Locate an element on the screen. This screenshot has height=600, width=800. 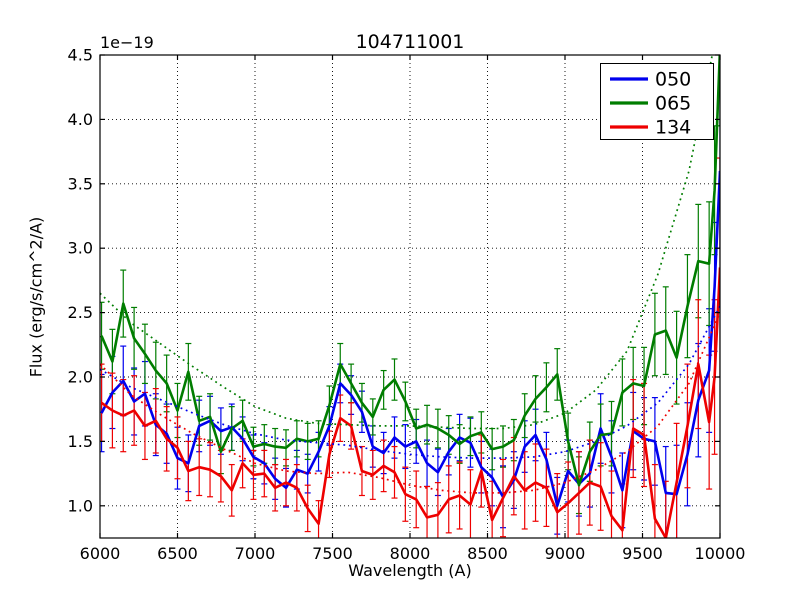
x-tick-label: 9500 is located at coordinates (642, 553).